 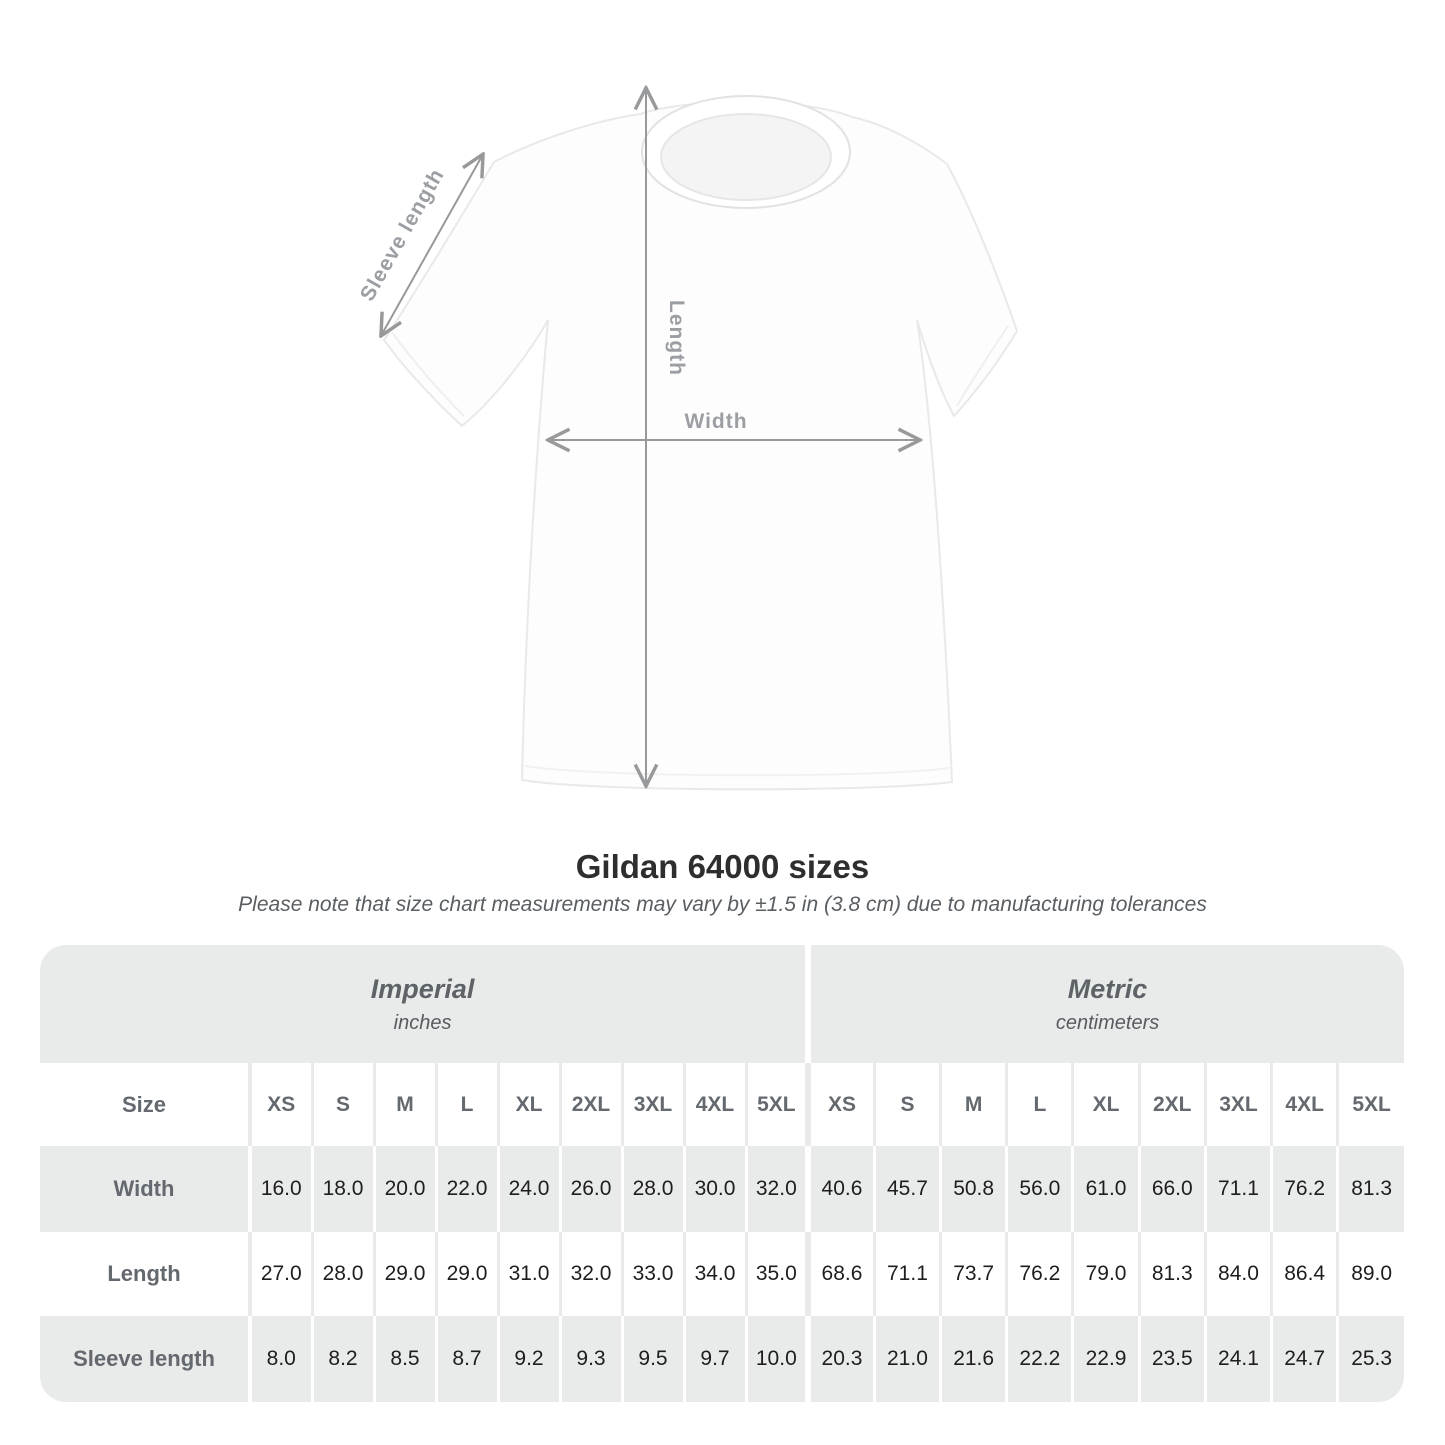 I want to click on size-header-label: Size, so click(x=145, y=1104).